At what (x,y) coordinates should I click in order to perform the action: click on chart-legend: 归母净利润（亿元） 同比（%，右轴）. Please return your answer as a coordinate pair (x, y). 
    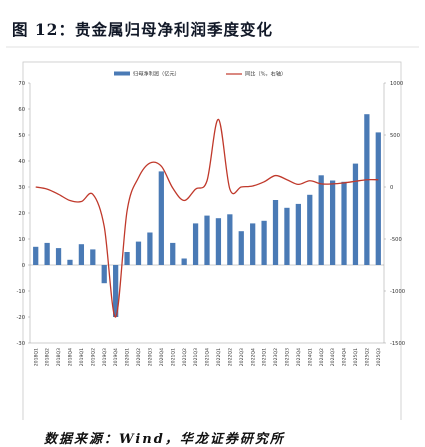
    Looking at the image, I should click on (200, 74).